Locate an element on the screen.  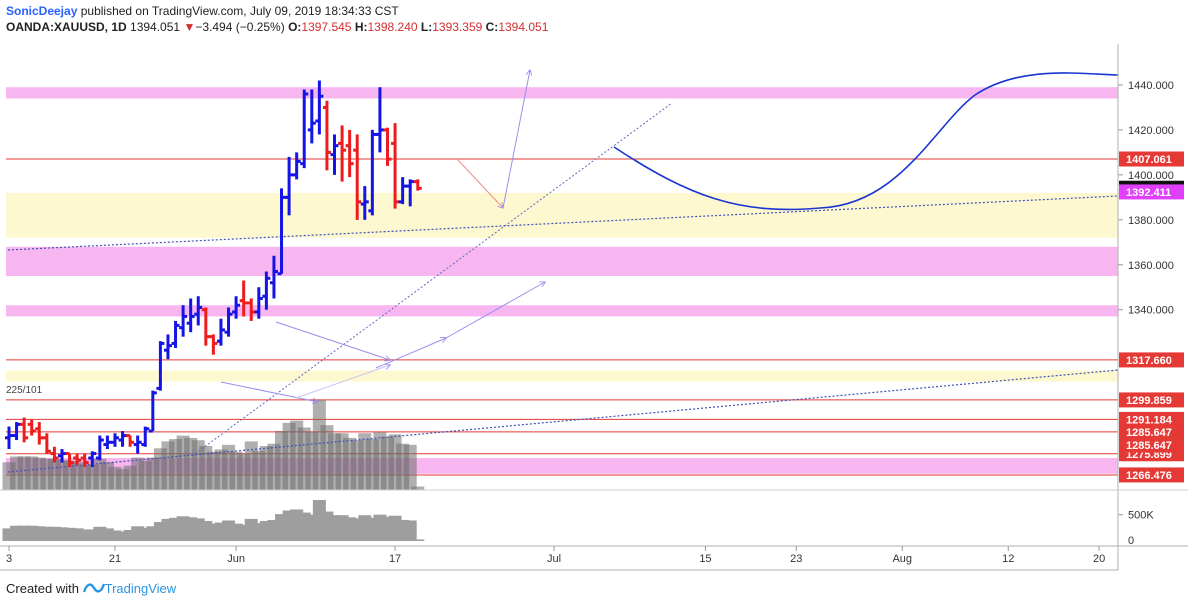
y-tick-label: 1420.000 is located at coordinates (1151, 131).